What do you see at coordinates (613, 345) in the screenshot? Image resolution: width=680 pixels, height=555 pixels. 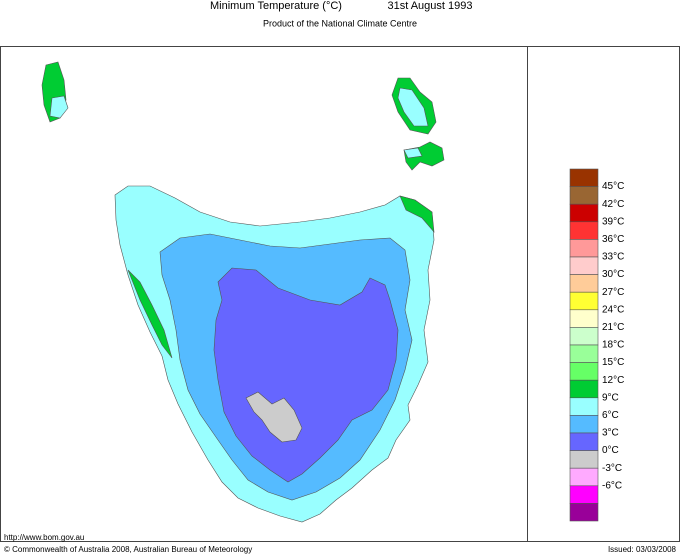 I see `legend-label: 18°C` at bounding box center [613, 345].